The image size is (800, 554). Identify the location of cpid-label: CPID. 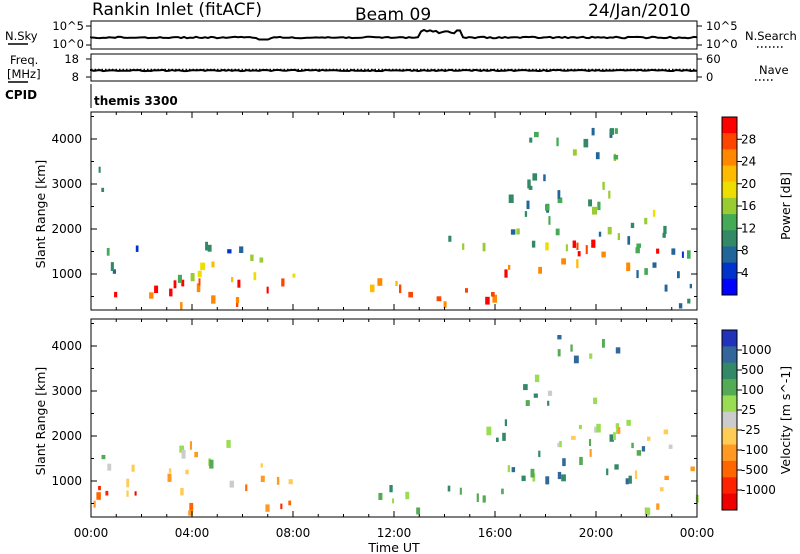
(21, 95).